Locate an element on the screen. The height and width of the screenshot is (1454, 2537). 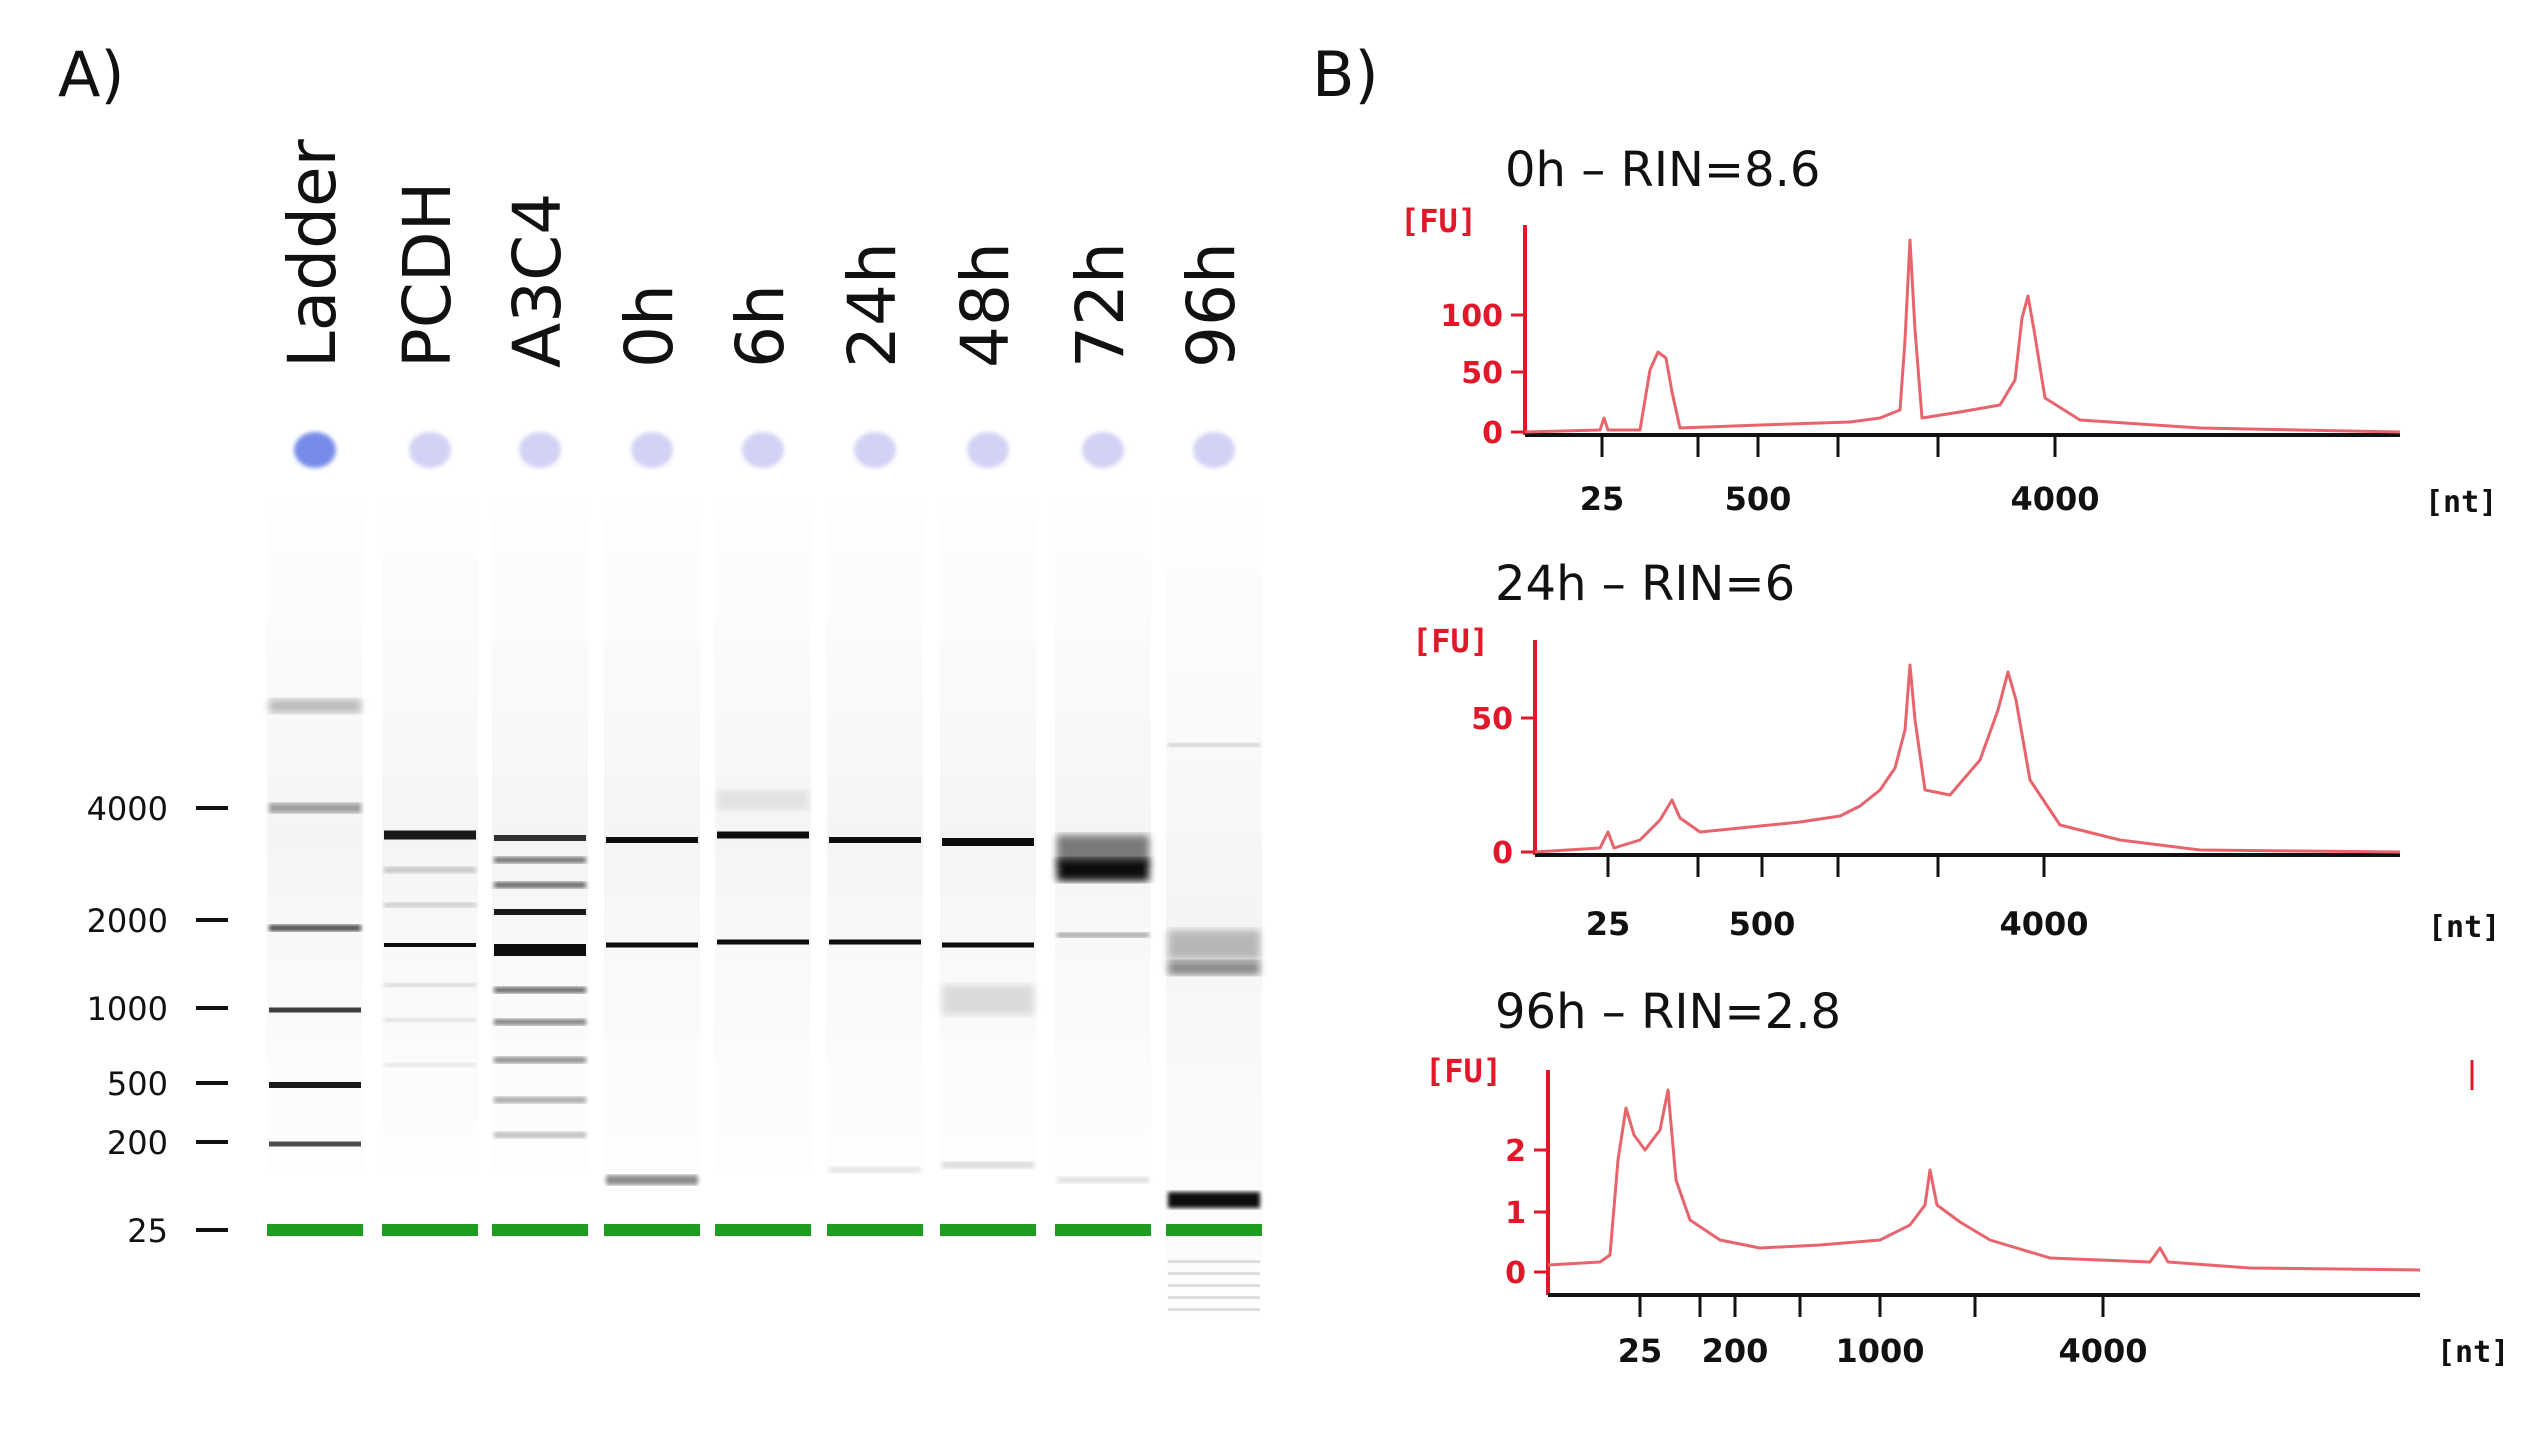
lane-label-a3c4: A3C4 is located at coordinates (537, 280).